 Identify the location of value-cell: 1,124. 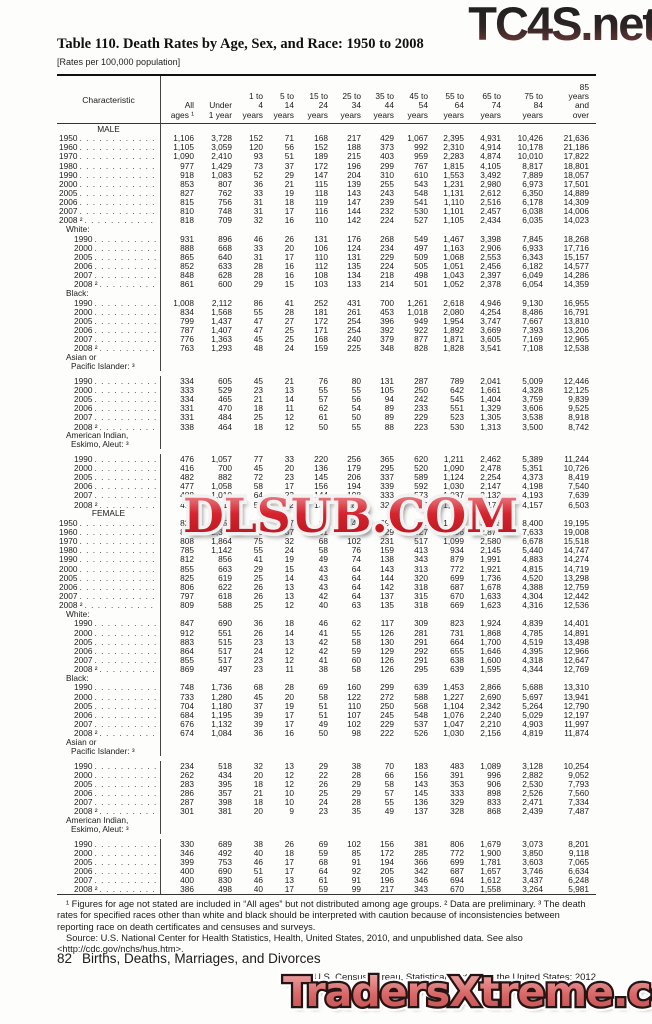
(453, 477).